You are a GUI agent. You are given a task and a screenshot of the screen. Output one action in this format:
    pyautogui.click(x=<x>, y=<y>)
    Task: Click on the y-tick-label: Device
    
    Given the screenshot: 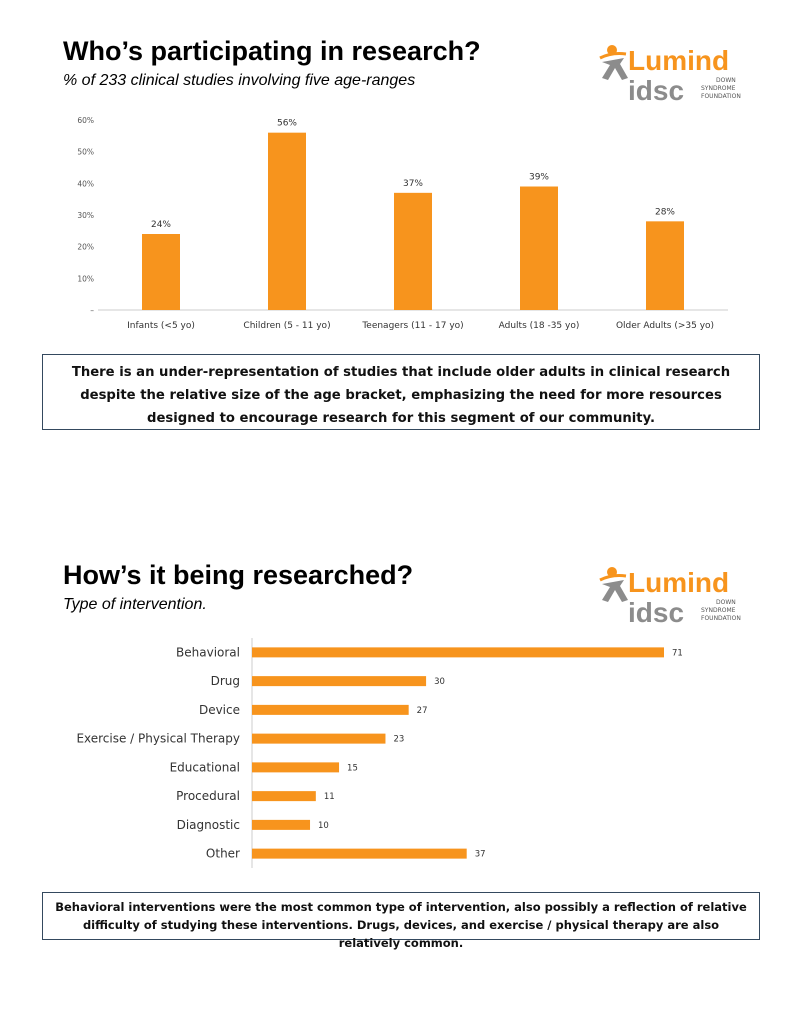 What is the action you would take?
    pyautogui.click(x=219, y=710)
    